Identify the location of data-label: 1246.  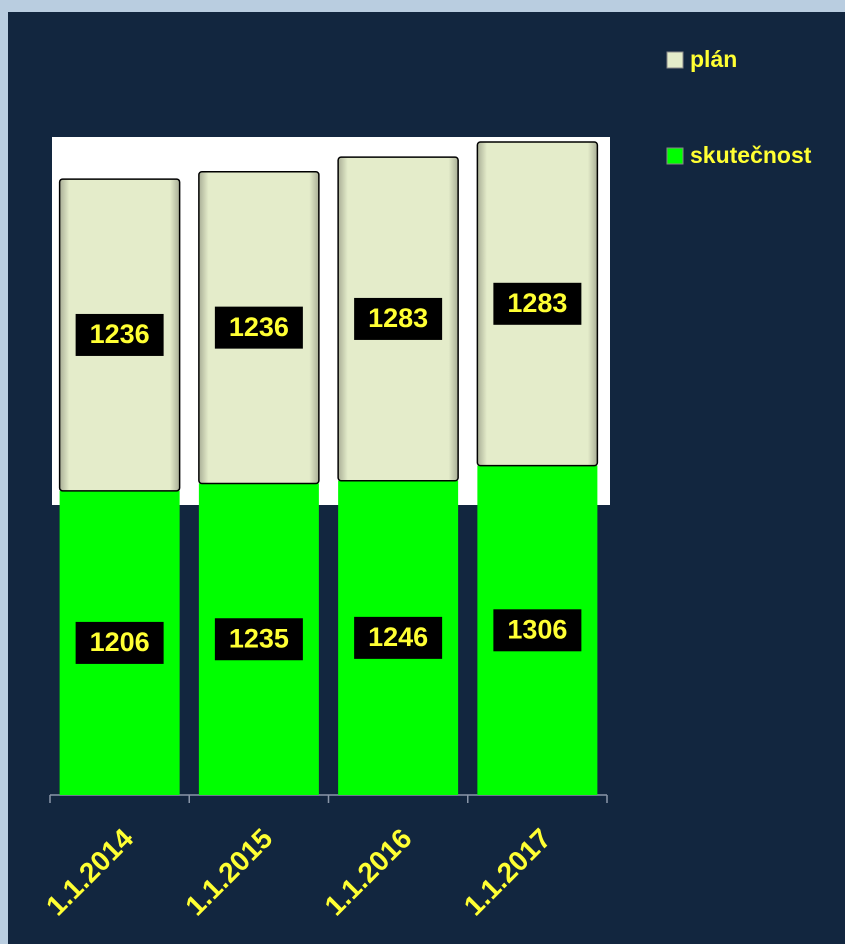
(398, 637).